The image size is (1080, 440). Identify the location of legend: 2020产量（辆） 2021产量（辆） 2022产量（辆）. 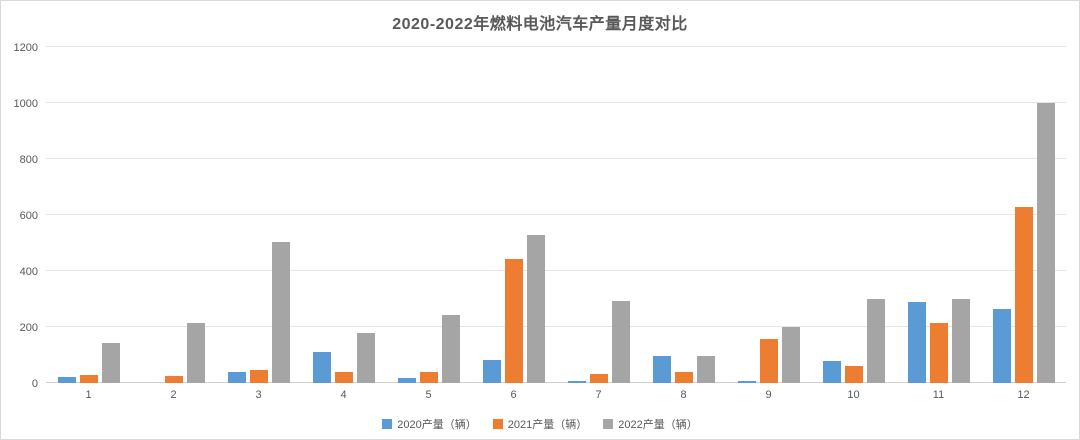
(540, 424).